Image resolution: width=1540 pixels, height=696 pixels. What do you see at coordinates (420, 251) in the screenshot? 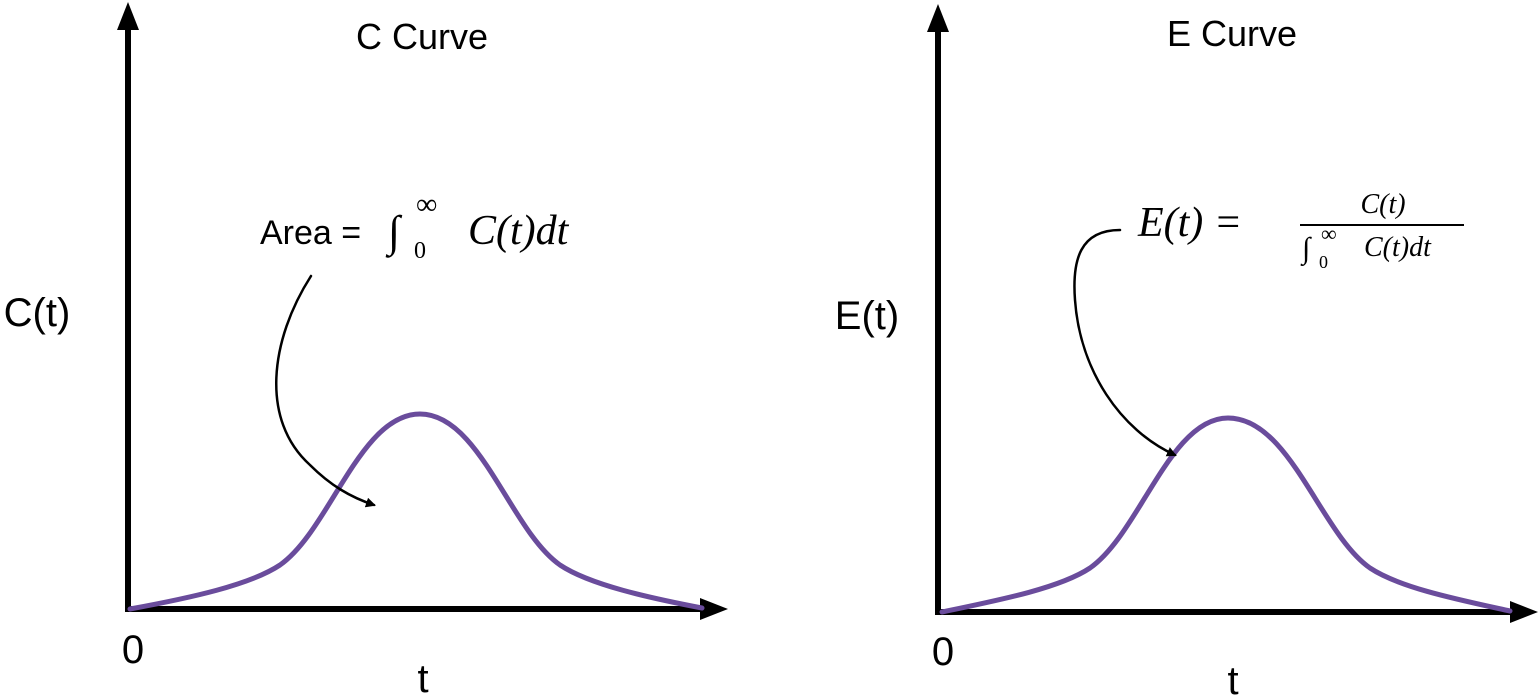
I see `integral-lower-limit: 0` at bounding box center [420, 251].